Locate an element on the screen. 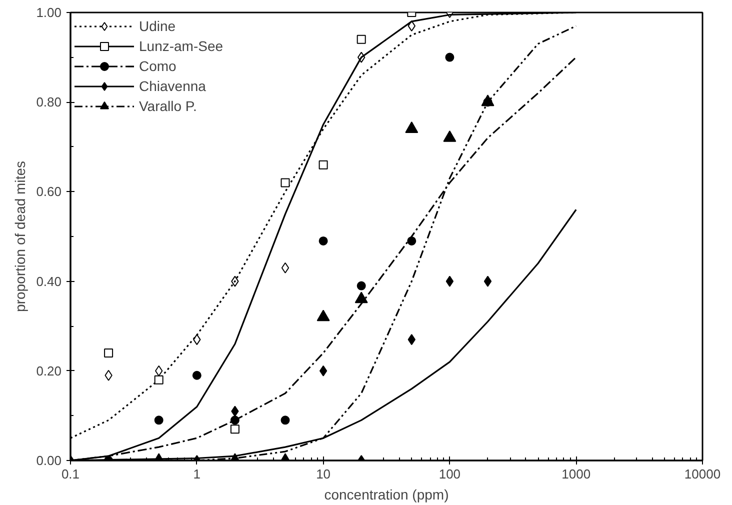  legend-label: Chiavenna is located at coordinates (172, 86).